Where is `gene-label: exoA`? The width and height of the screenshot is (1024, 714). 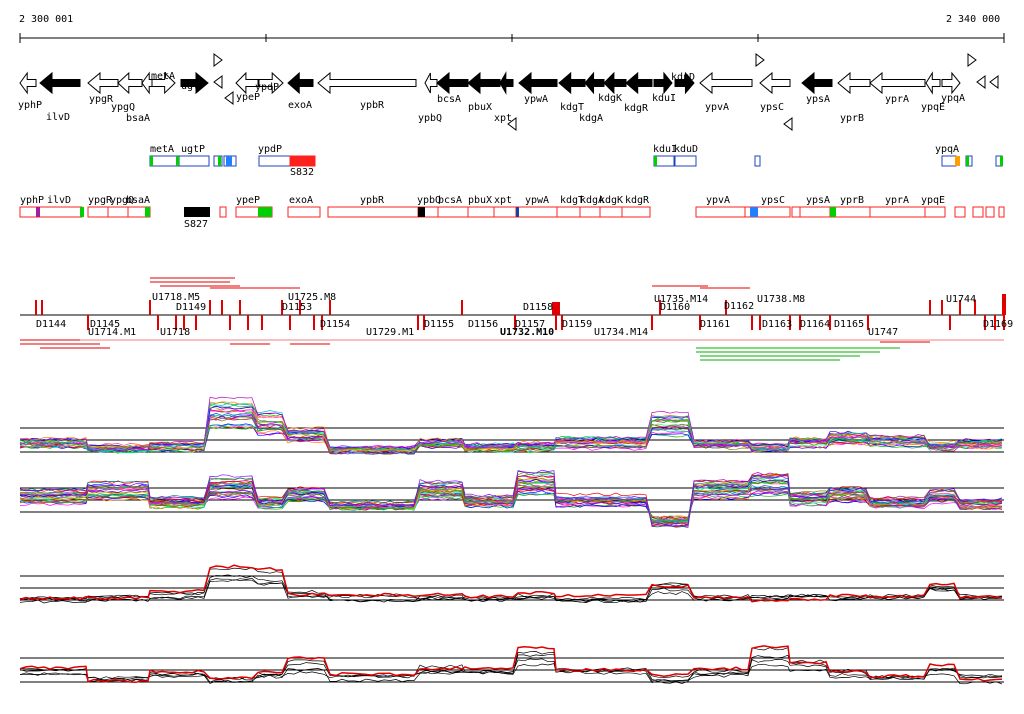
gene-label: exoA is located at coordinates (300, 105).